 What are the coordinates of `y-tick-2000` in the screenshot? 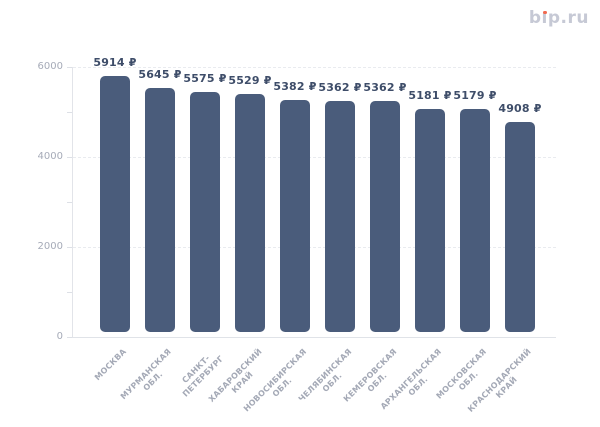 It's located at (69, 247).